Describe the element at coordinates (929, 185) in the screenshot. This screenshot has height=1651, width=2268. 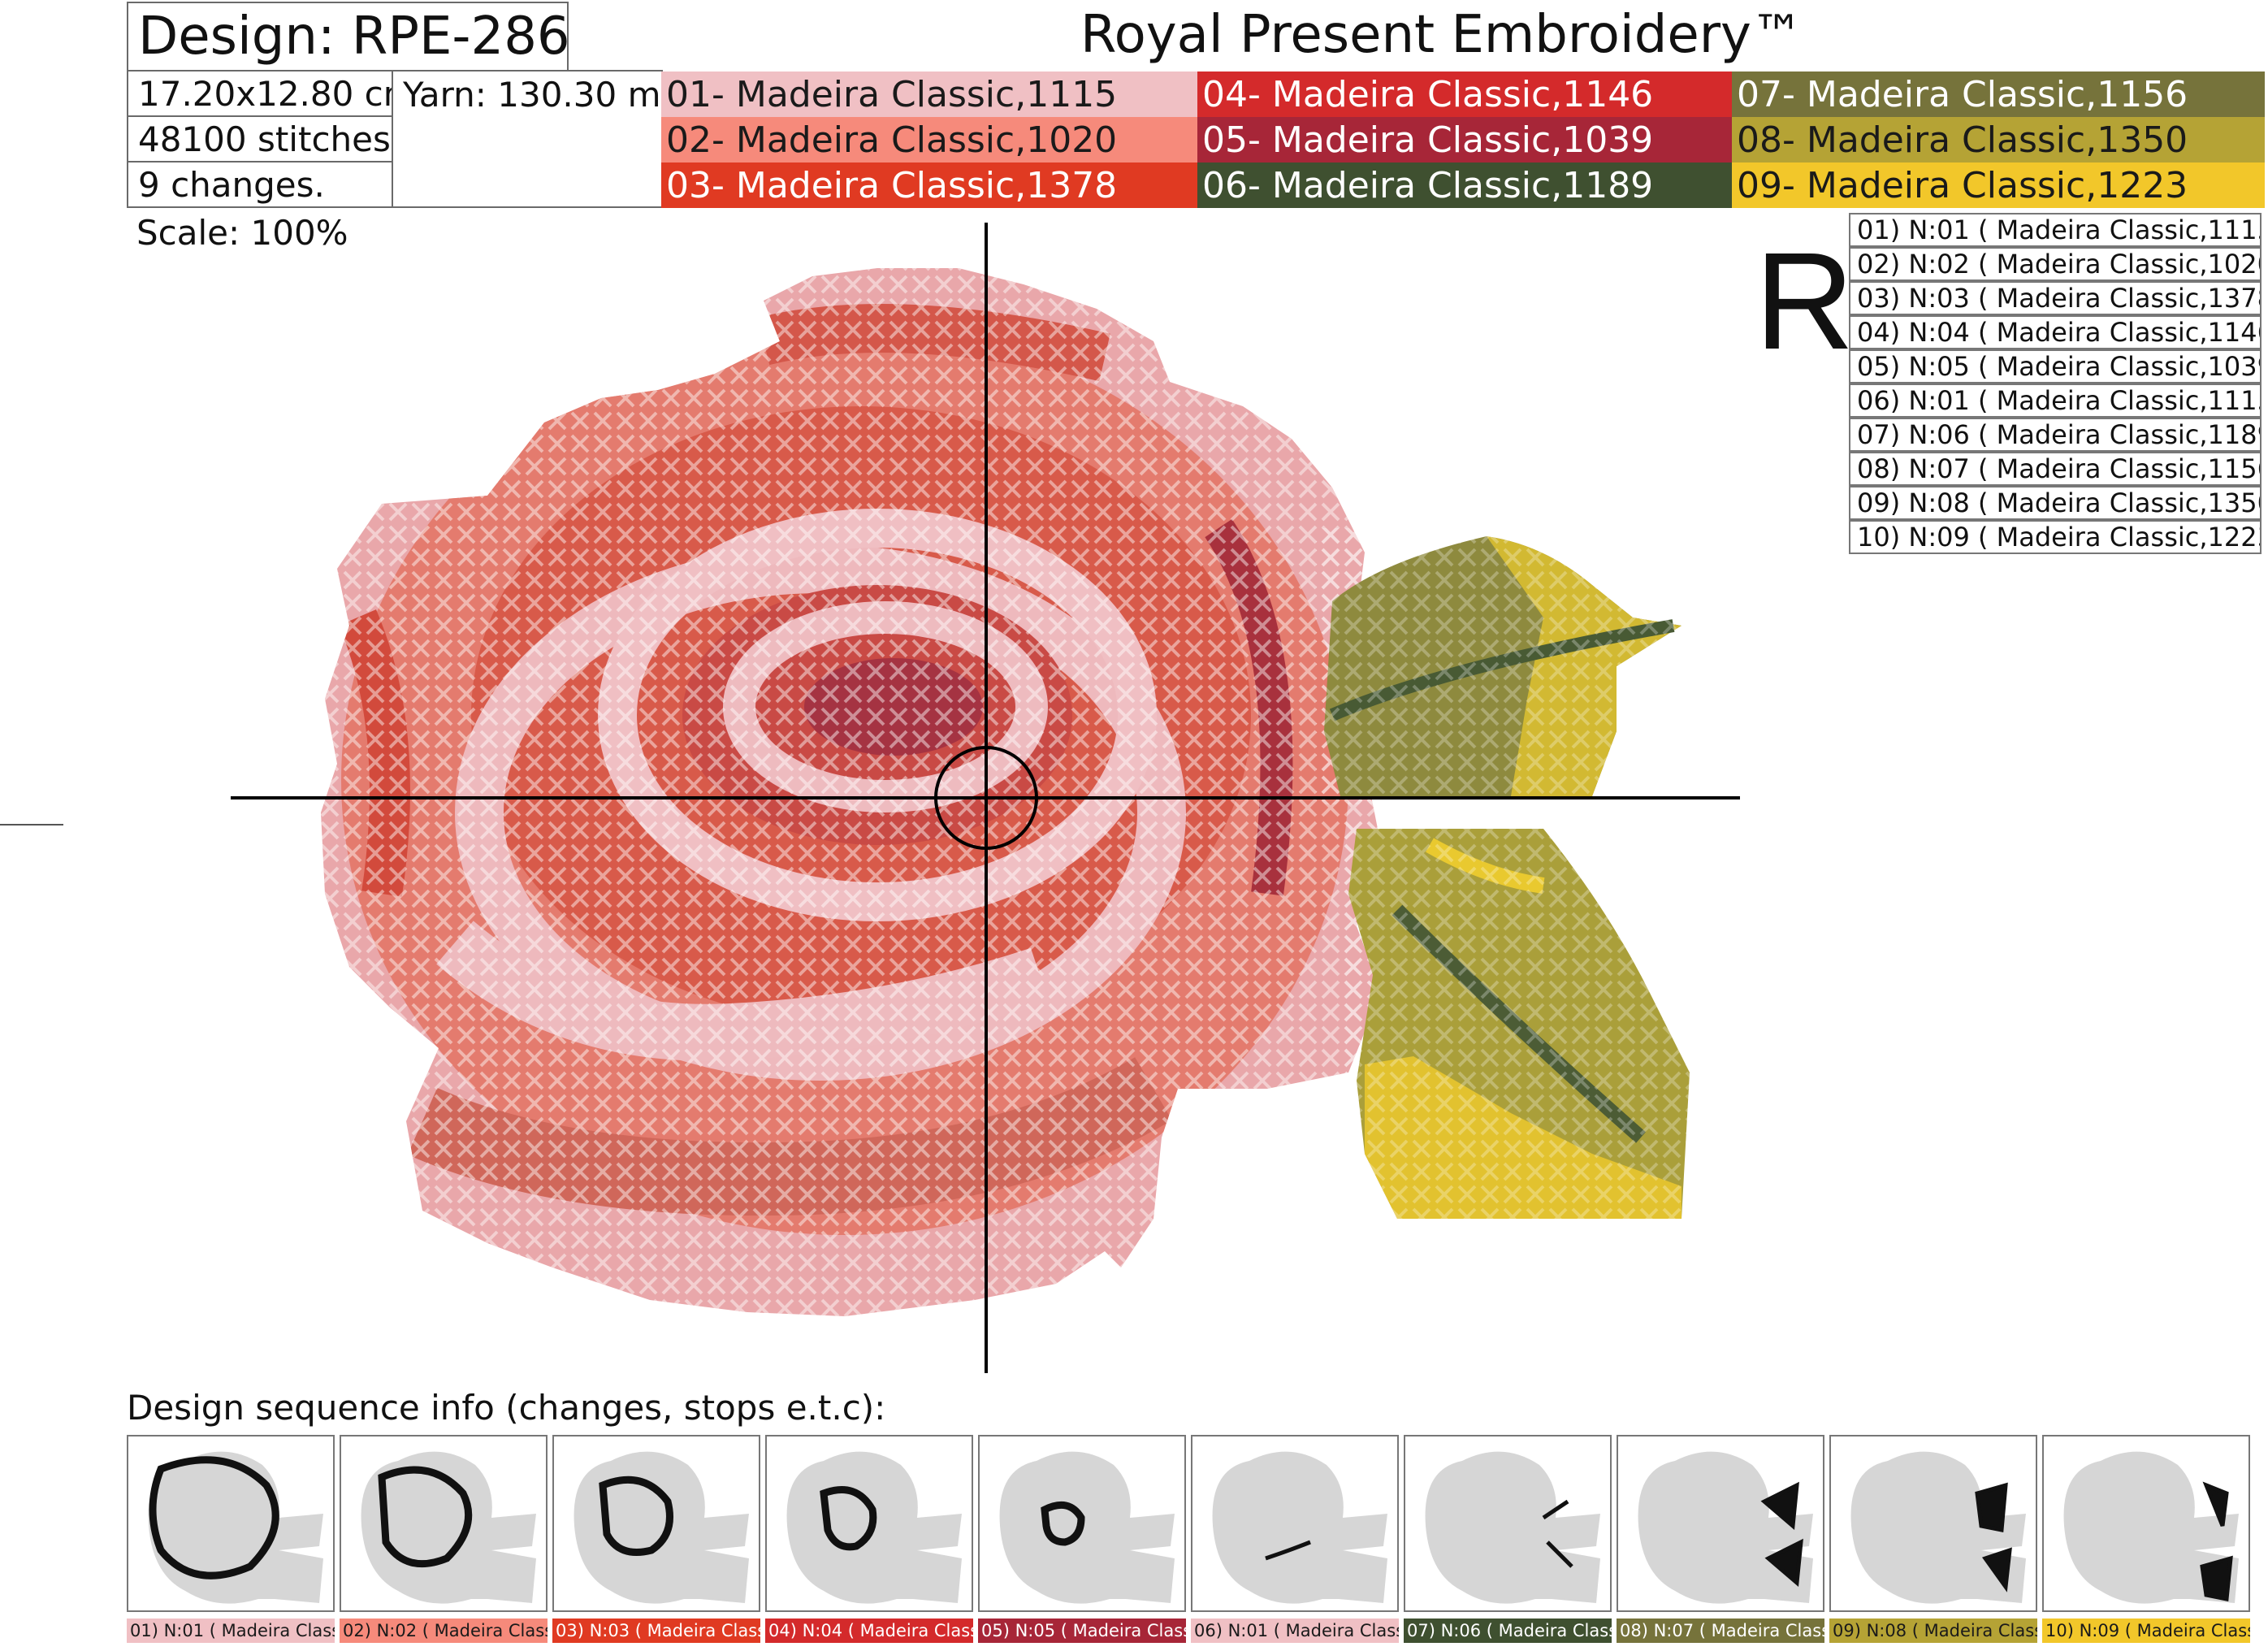
I see `palette-swatch-3: 03- Madeira Classic,1378` at that location.